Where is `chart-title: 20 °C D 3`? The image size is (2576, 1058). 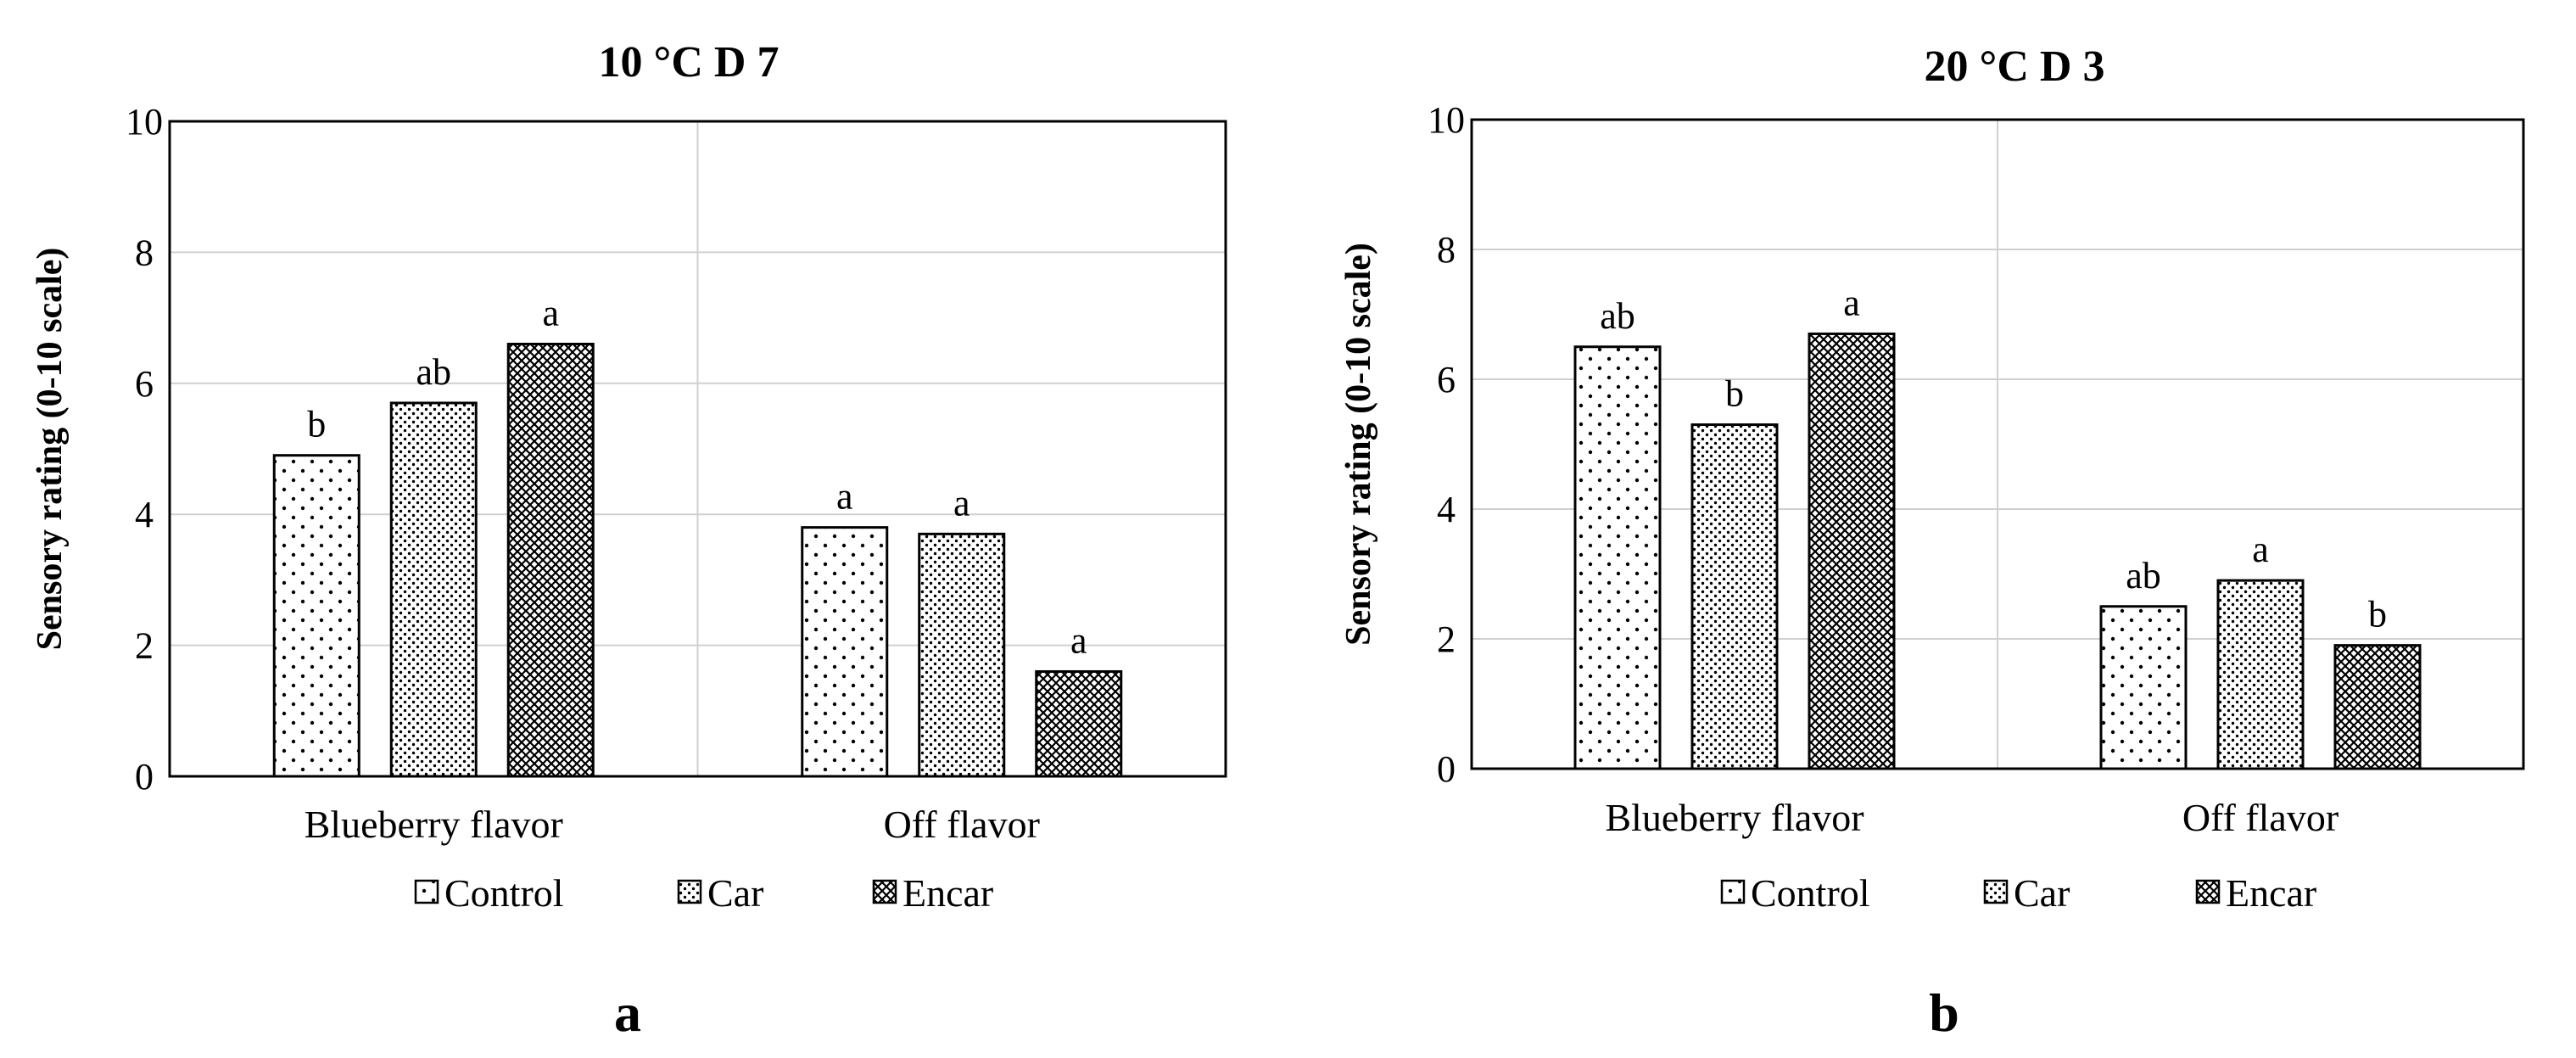
chart-title: 20 °C D 3 is located at coordinates (2015, 66).